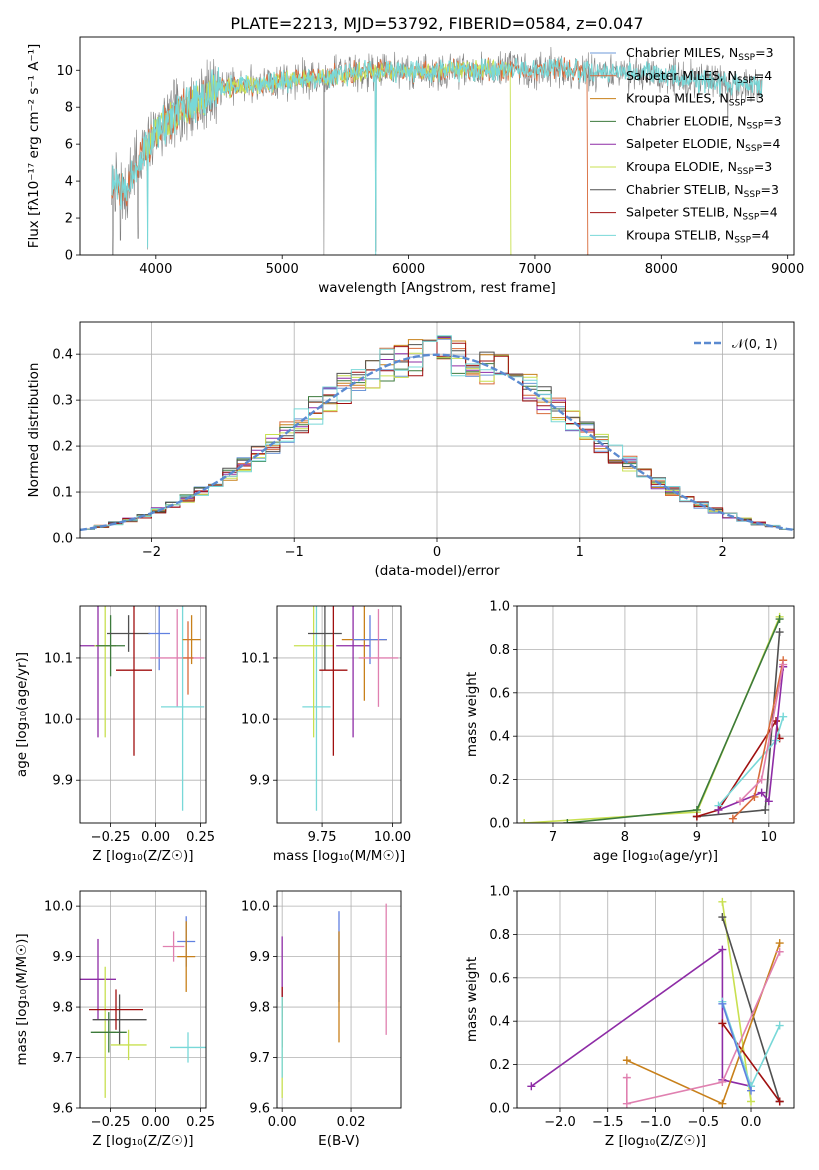 The image size is (819, 1170). Describe the element at coordinates (661, 269) in the screenshot. I see `x-tick-label: 8000` at that location.